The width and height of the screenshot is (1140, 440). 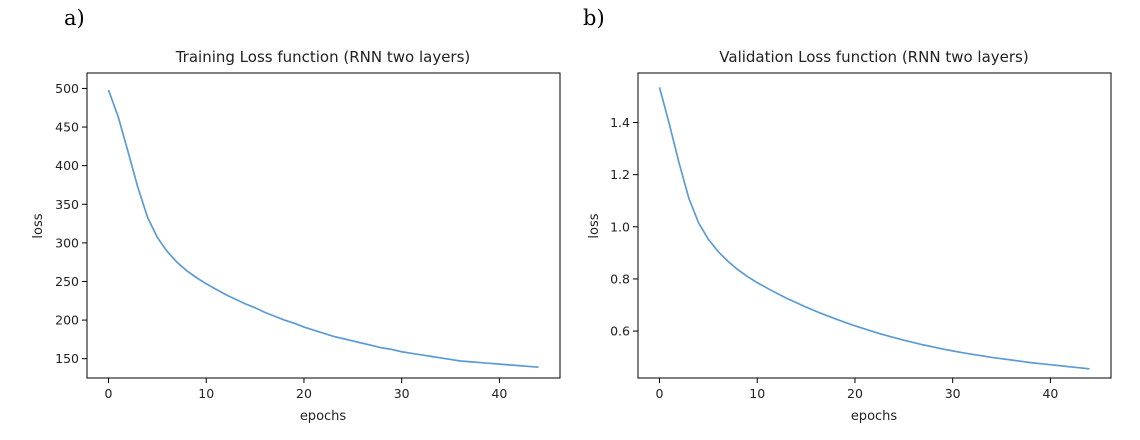 What do you see at coordinates (620, 122) in the screenshot?
I see `y-tick-label: 1.4` at bounding box center [620, 122].